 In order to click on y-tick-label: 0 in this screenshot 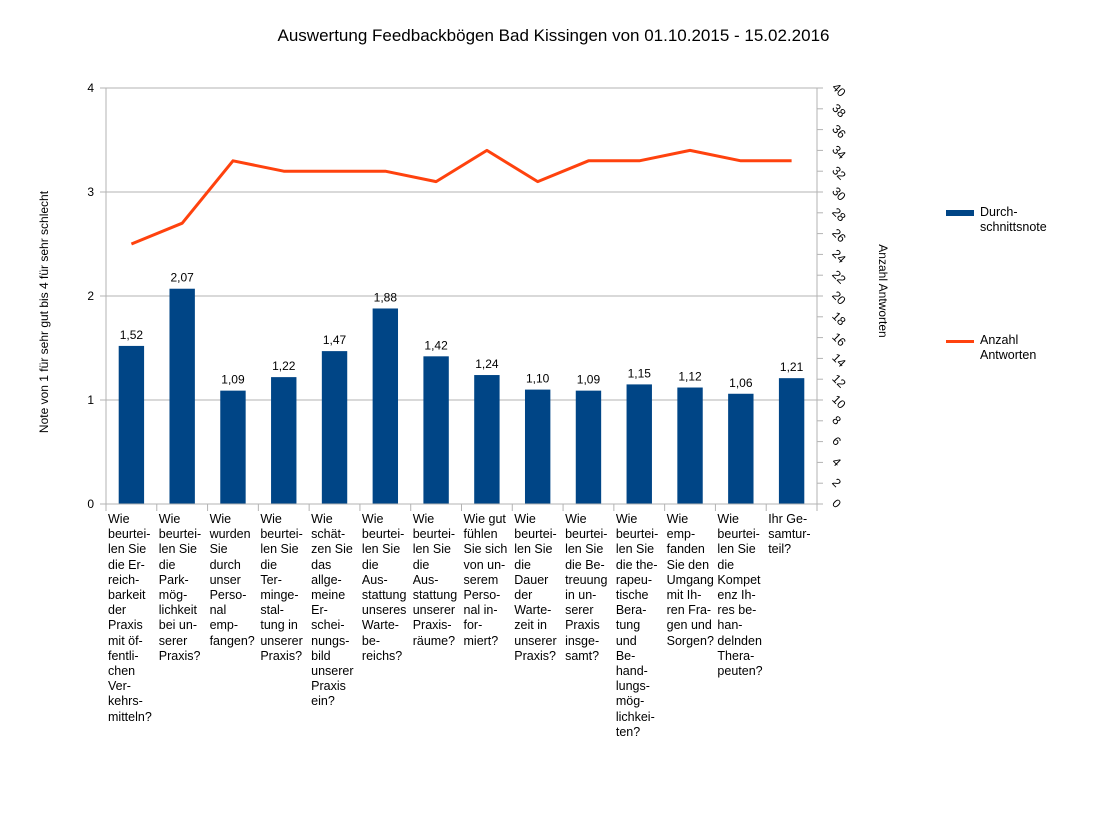, I will do `click(90, 504)`.